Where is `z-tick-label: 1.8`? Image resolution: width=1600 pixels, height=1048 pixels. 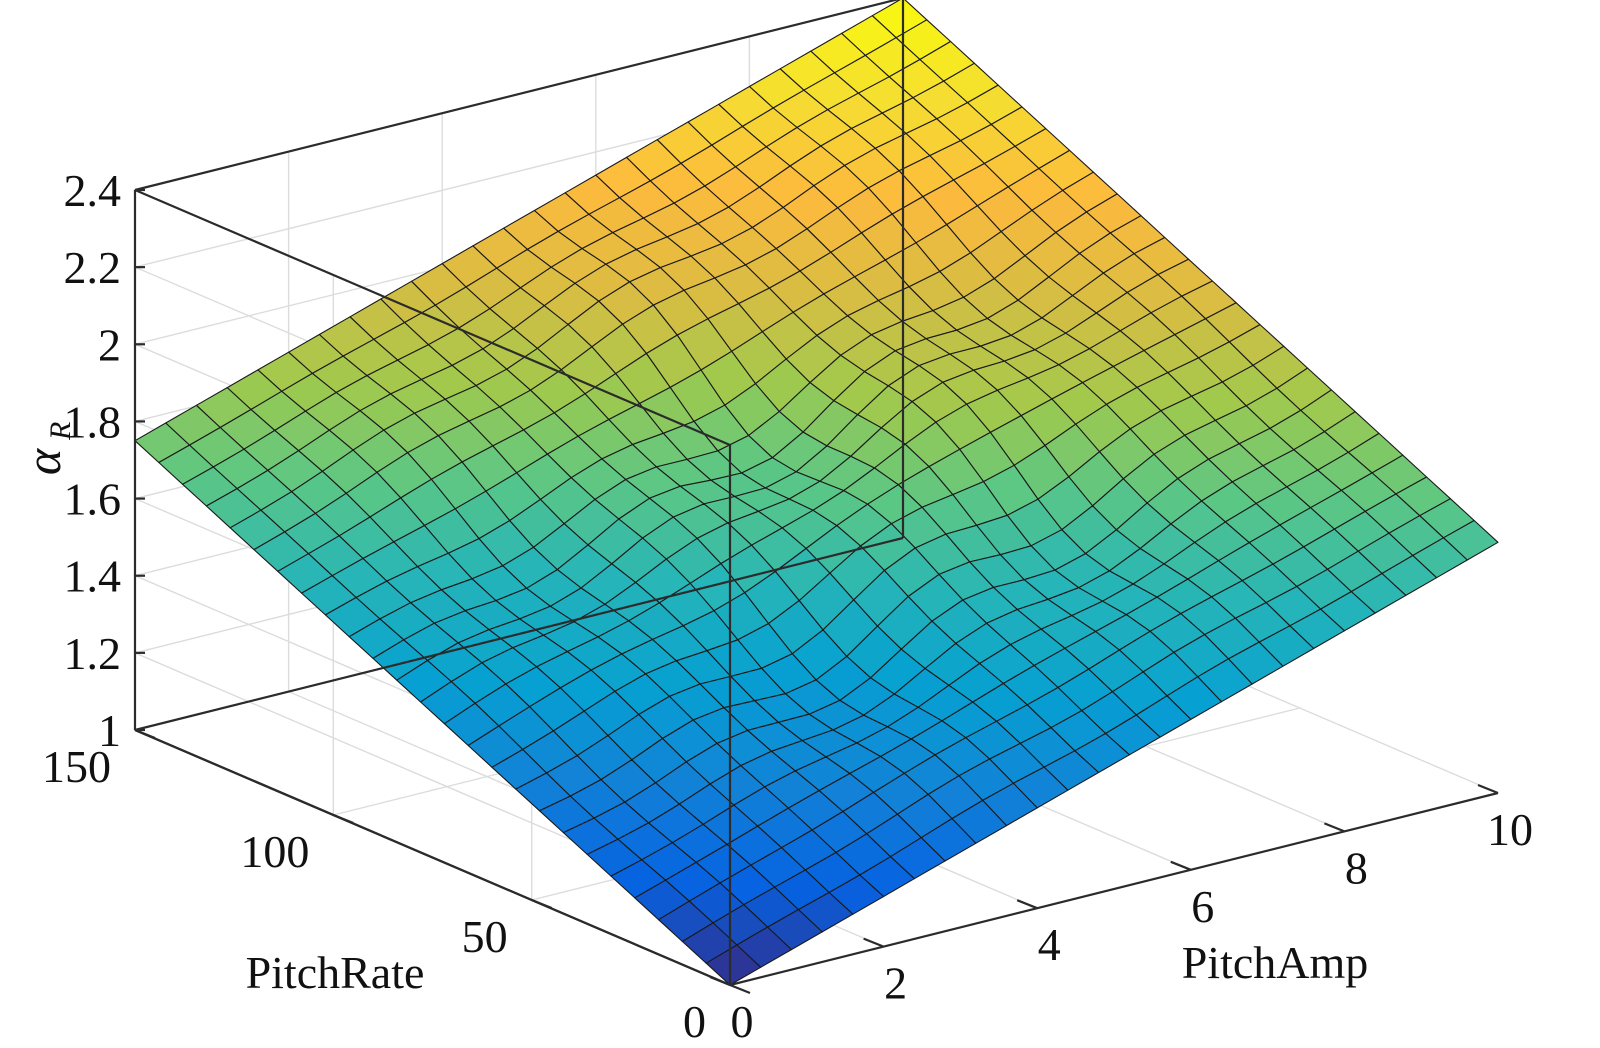 z-tick-label: 1.8 is located at coordinates (93, 421).